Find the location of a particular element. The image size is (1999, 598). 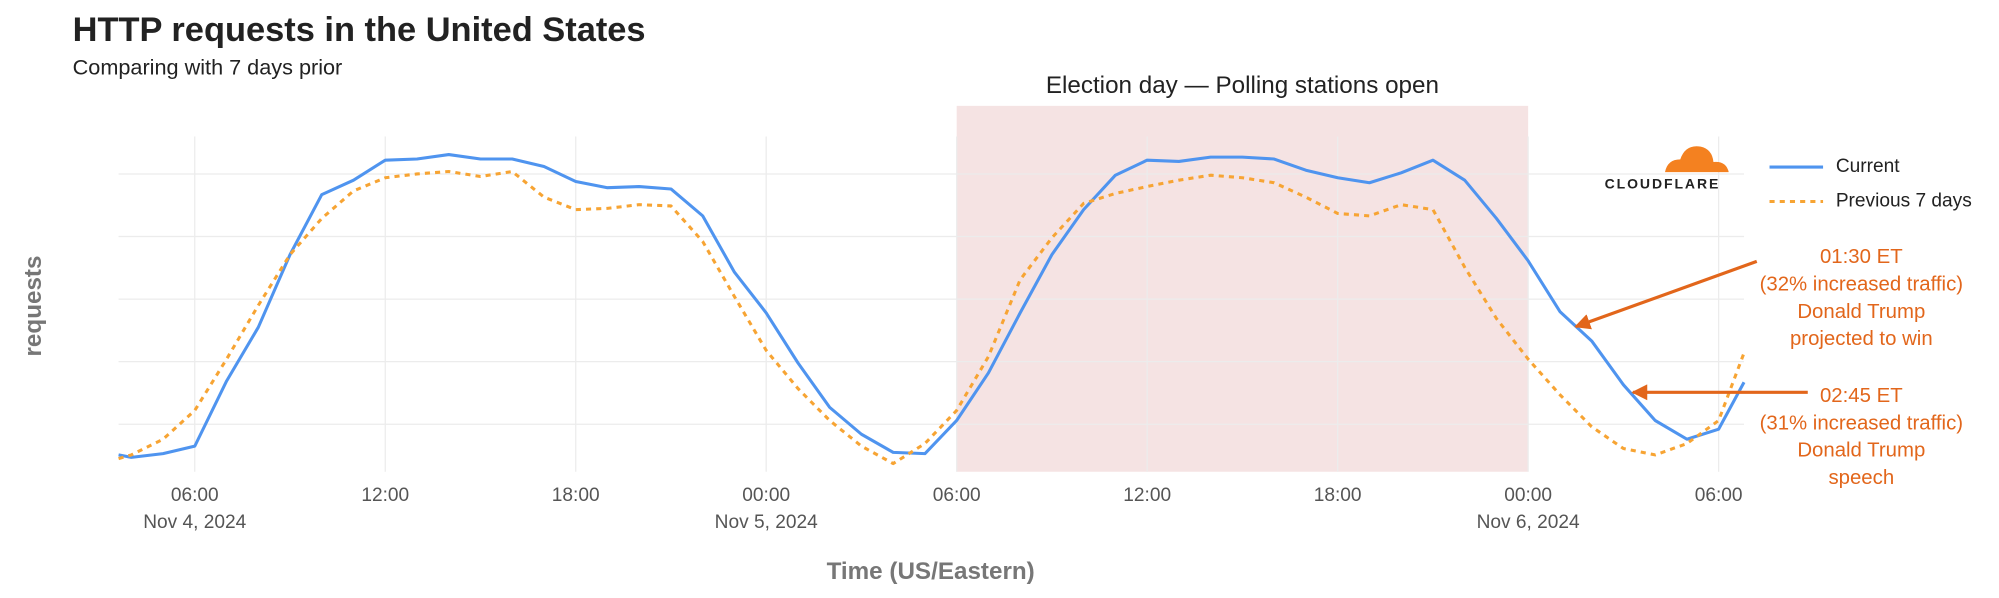

logo-cloud is located at coordinates (1696, 159).